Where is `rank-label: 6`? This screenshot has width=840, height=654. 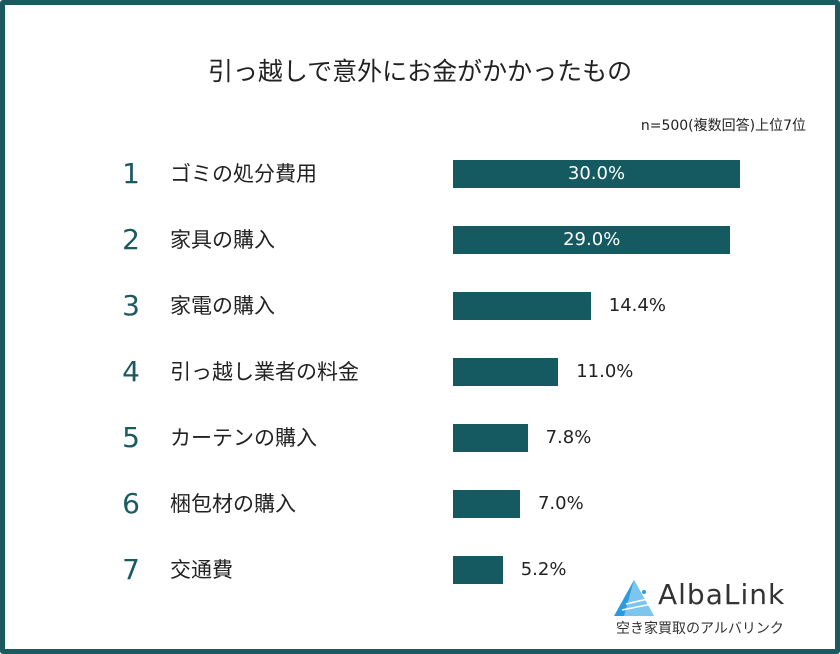 rank-label: 6 is located at coordinates (131, 503).